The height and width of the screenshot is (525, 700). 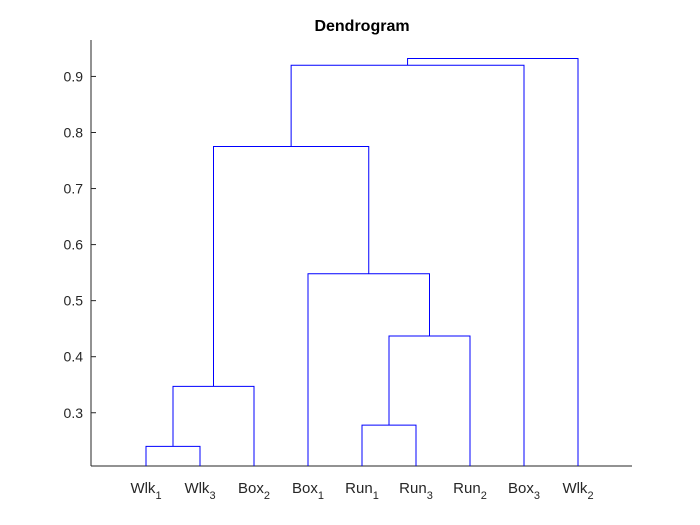 I want to click on leaf-label: Run1, so click(x=362, y=491).